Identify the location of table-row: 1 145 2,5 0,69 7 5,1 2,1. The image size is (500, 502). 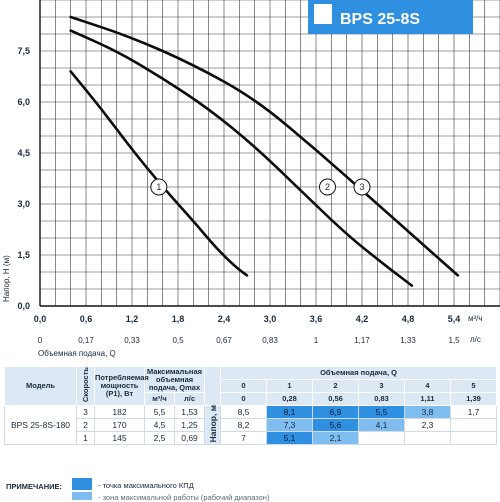
(251, 438).